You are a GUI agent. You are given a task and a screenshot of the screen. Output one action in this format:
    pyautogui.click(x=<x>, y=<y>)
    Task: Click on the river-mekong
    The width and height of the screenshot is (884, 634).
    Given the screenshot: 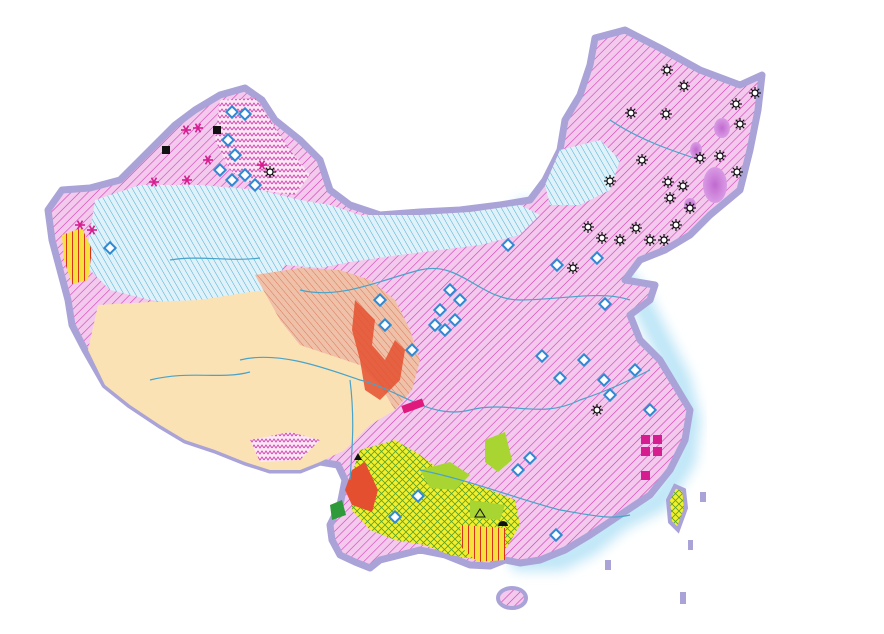 What is the action you would take?
    pyautogui.click(x=351, y=430)
    